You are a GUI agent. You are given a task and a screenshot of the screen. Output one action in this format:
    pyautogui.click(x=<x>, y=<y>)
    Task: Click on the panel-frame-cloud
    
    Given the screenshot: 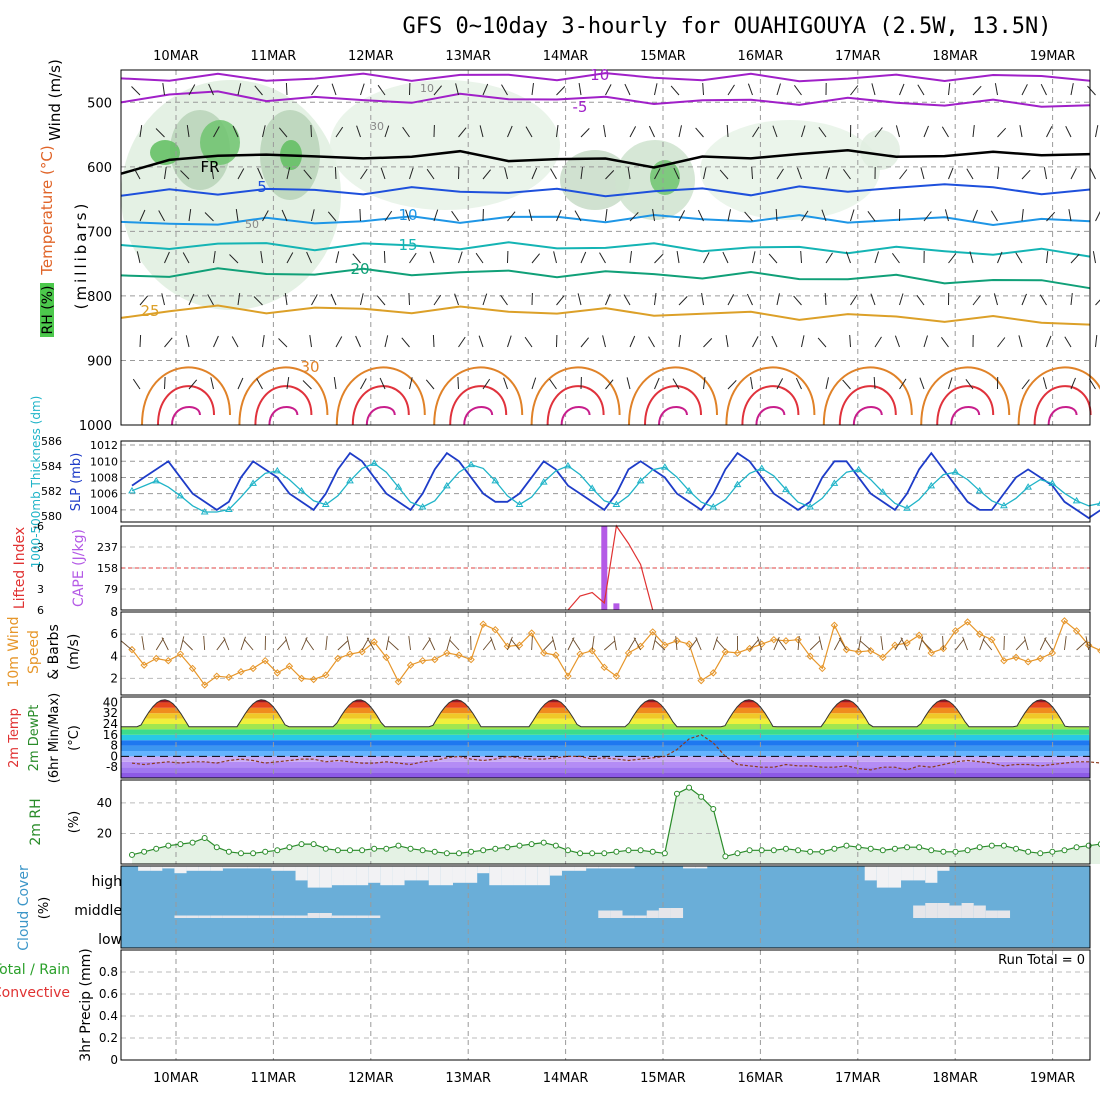 What is the action you would take?
    pyautogui.click(x=605, y=907)
    